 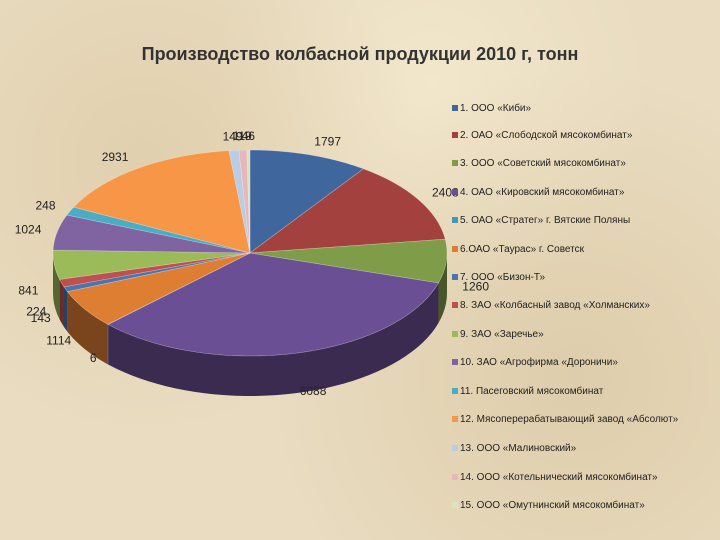 I want to click on data-label-4: 6088, so click(x=313, y=391).